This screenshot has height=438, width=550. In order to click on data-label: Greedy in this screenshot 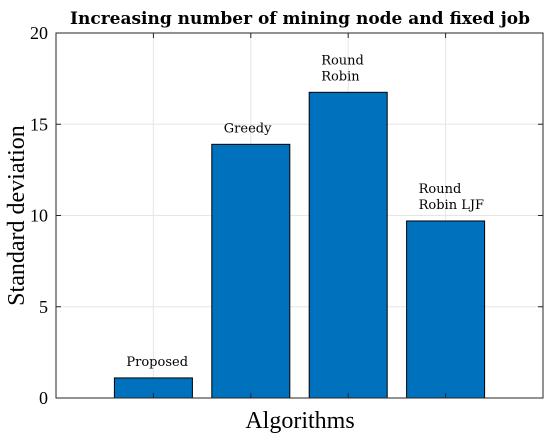, I will do `click(248, 128)`.